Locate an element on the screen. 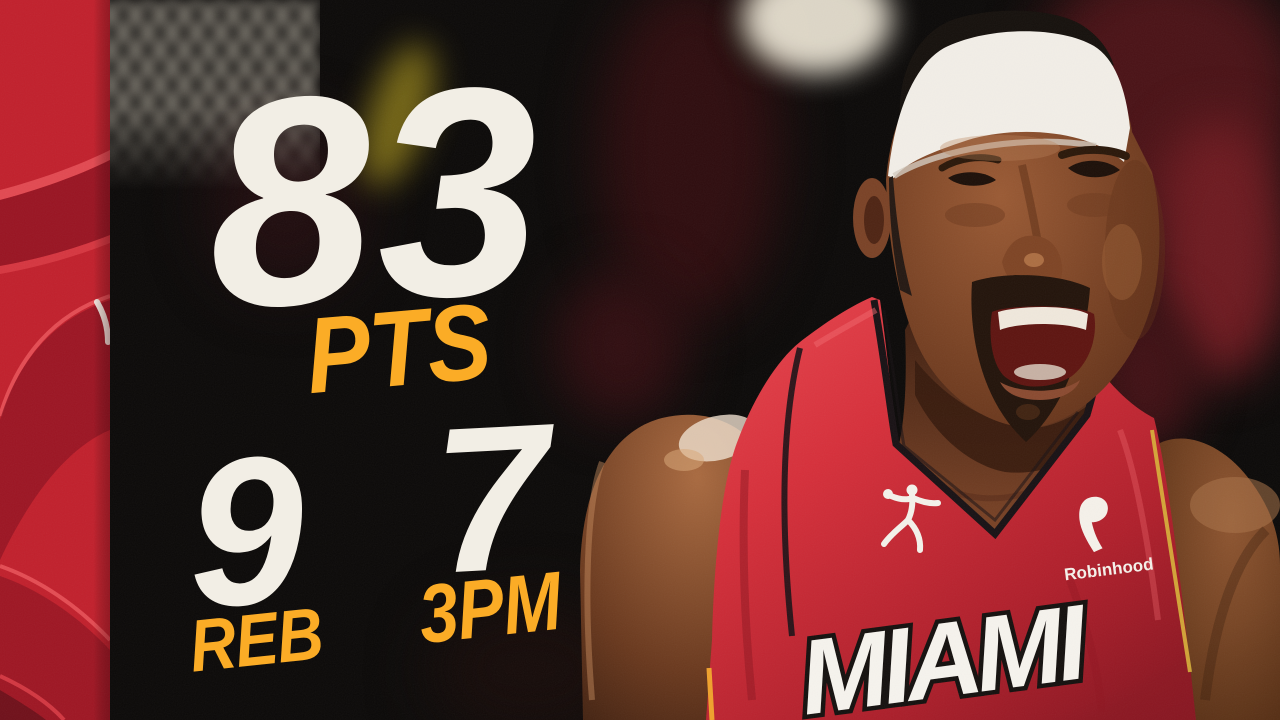  player-head is located at coordinates (1009, 226).